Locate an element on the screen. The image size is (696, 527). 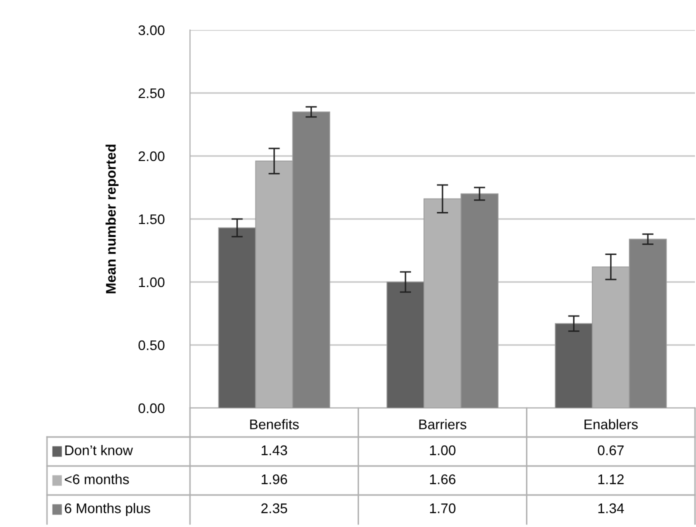
data-label: 1.43 is located at coordinates (275, 450).